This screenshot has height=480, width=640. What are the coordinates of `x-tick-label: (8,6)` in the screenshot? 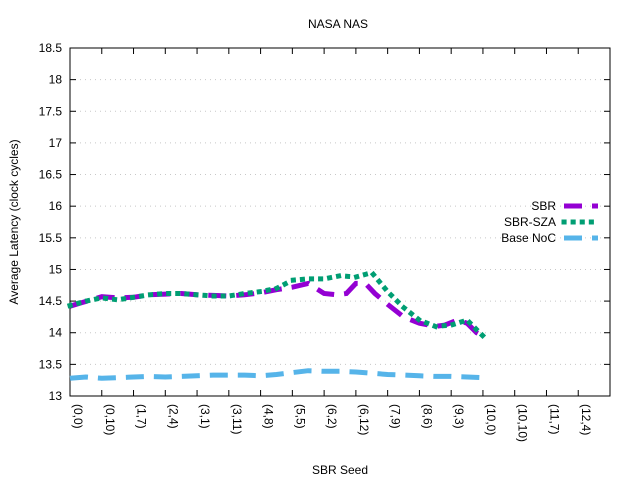 It's located at (427, 416).